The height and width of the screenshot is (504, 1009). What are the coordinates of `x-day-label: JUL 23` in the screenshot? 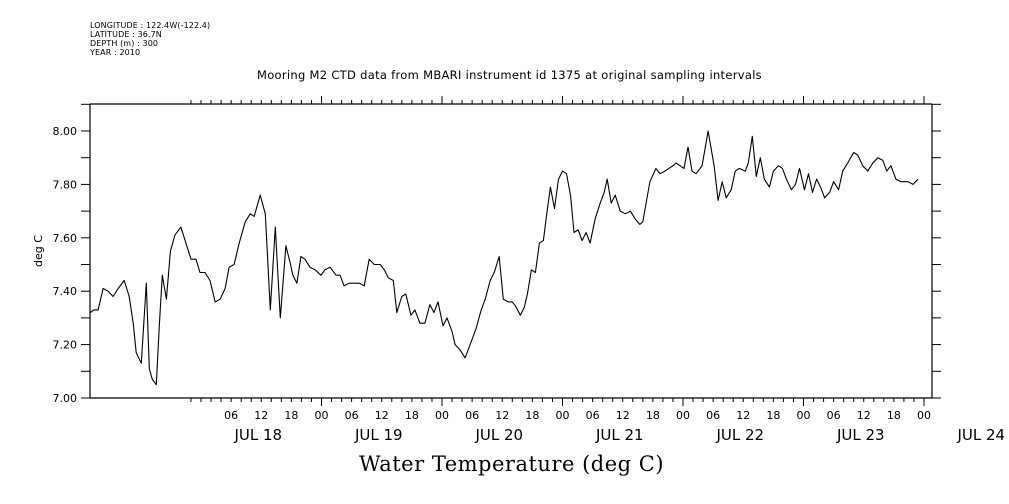 It's located at (860, 435).